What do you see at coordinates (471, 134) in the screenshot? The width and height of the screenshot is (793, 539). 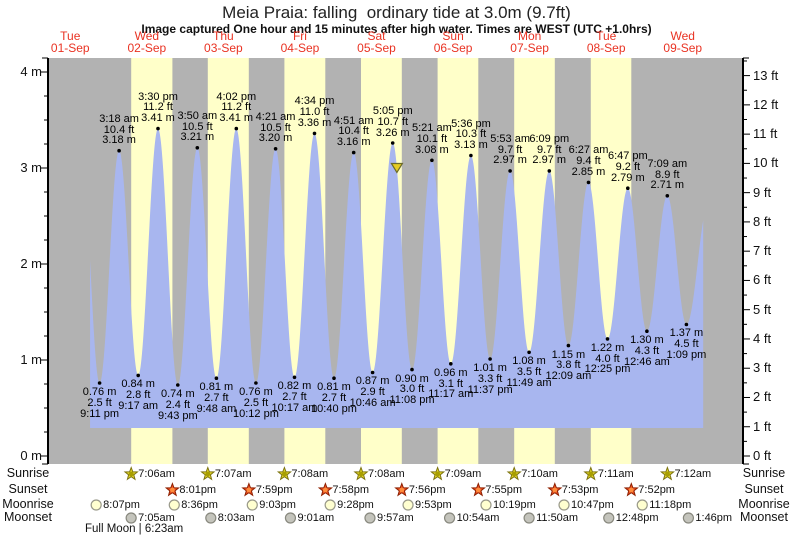 I see `tide-label-line: 10.3 ft` at bounding box center [471, 134].